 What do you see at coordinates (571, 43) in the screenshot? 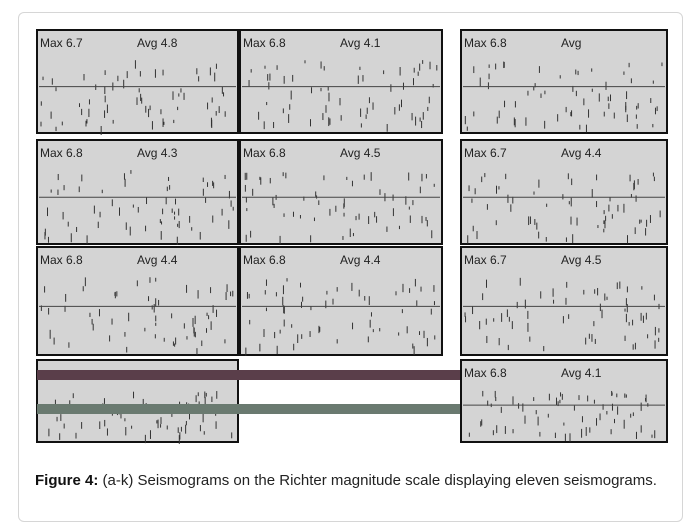
I see `panel-avg-label: Avg` at bounding box center [571, 43].